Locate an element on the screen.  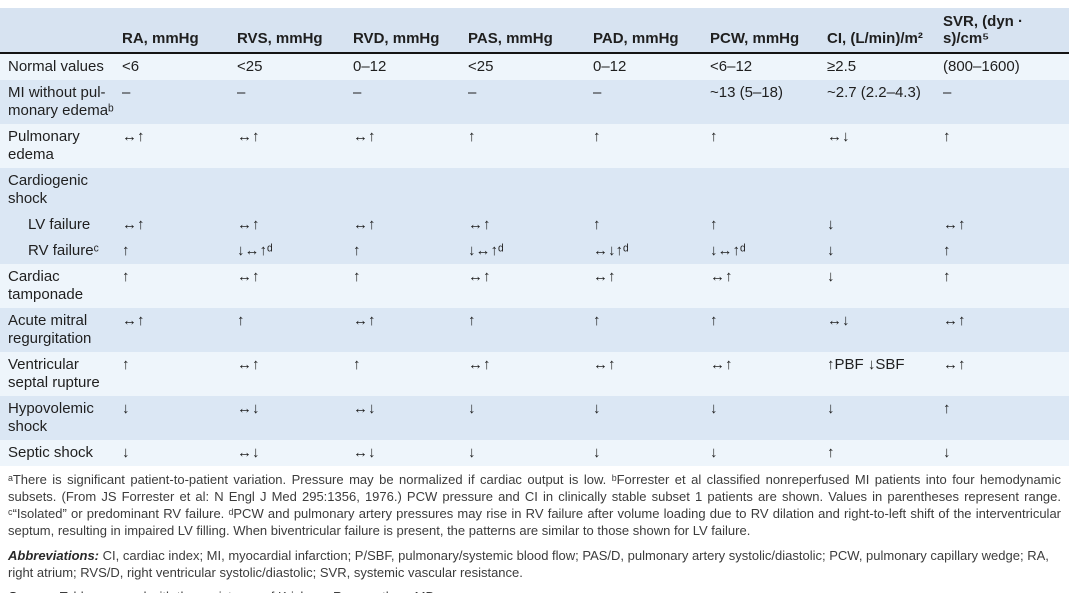
column-header: SVR, (dyn · s)/cm⁵ is located at coordinates (1006, 31).